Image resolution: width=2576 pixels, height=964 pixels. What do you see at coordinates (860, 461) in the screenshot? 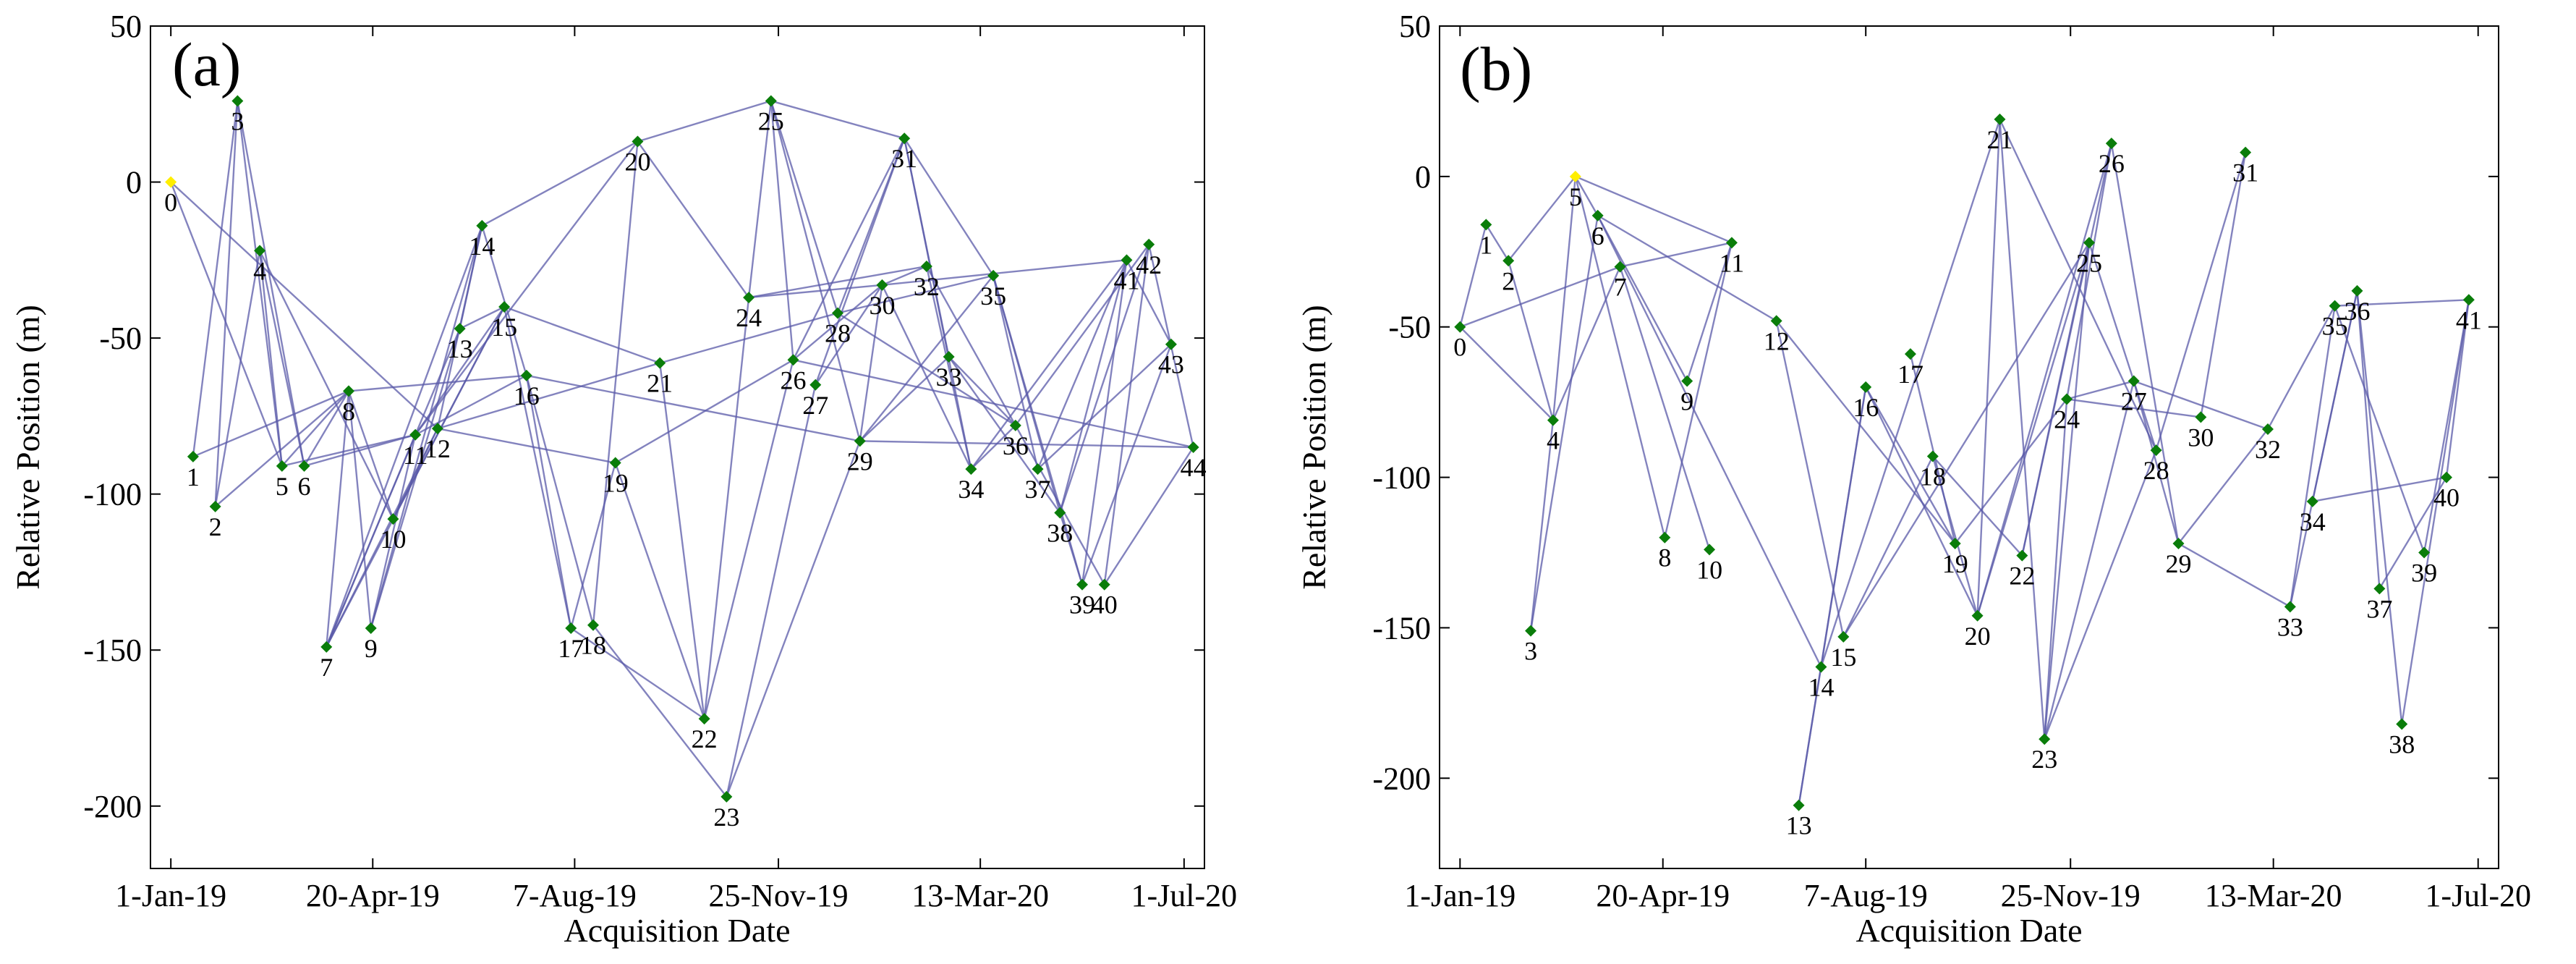
I see `panel-a-point-label: 29` at bounding box center [860, 461].